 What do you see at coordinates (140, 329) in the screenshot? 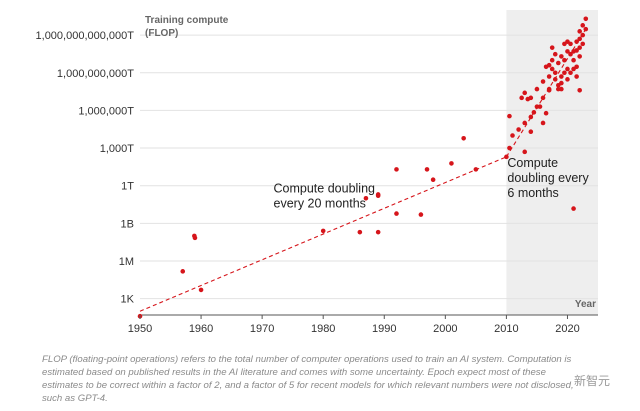
I see `x-tick-label: 1950` at bounding box center [140, 329].